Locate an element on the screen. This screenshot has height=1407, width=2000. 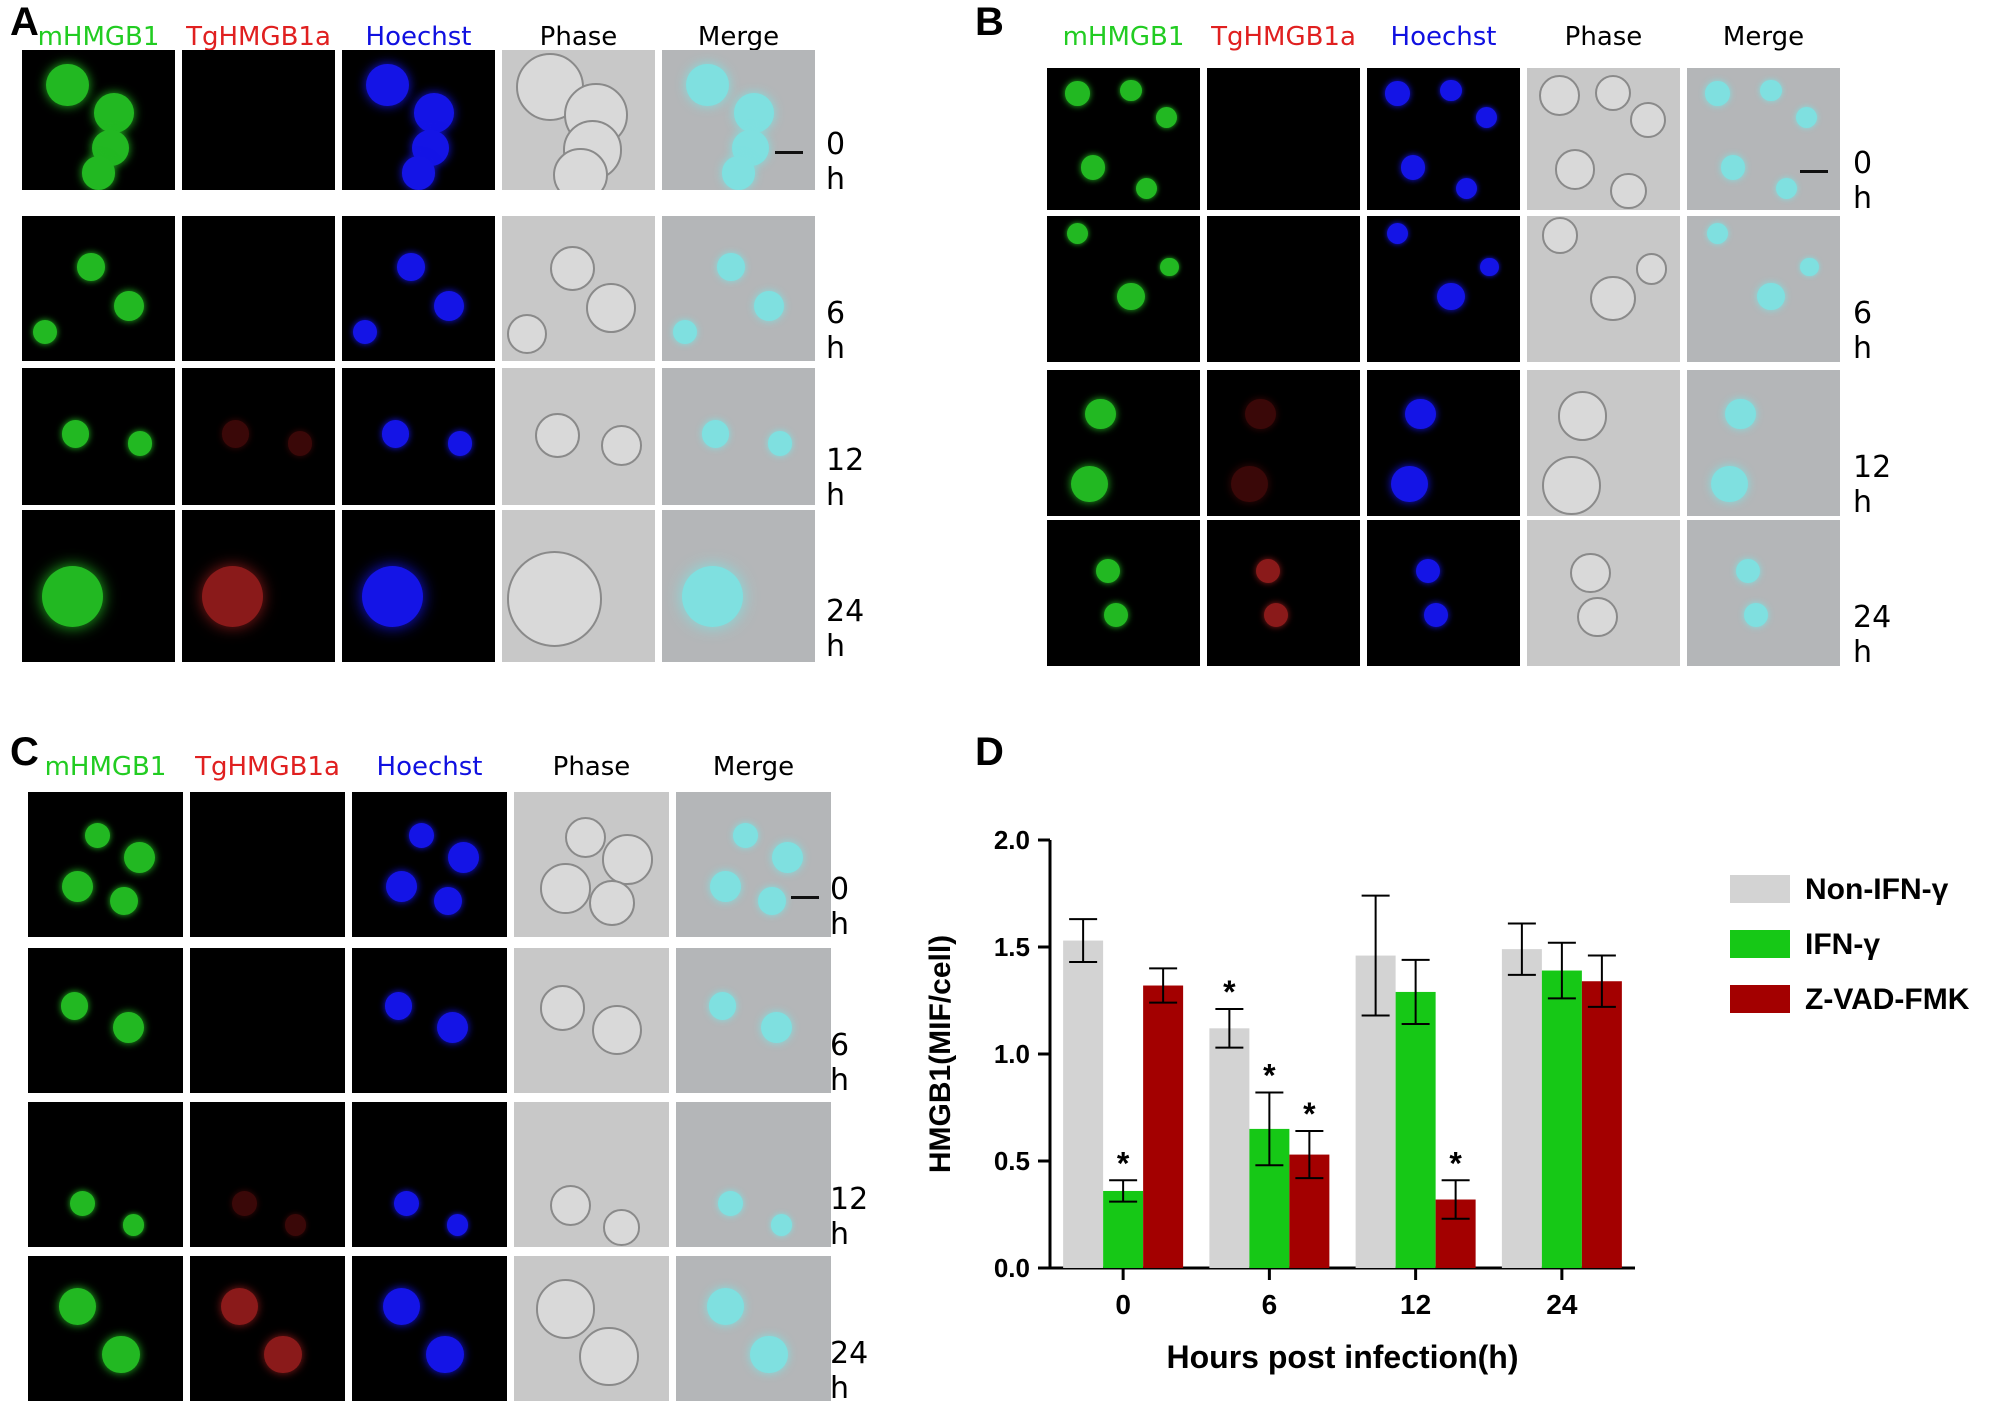
legend-label: IFN-γ is located at coordinates (1842, 944).